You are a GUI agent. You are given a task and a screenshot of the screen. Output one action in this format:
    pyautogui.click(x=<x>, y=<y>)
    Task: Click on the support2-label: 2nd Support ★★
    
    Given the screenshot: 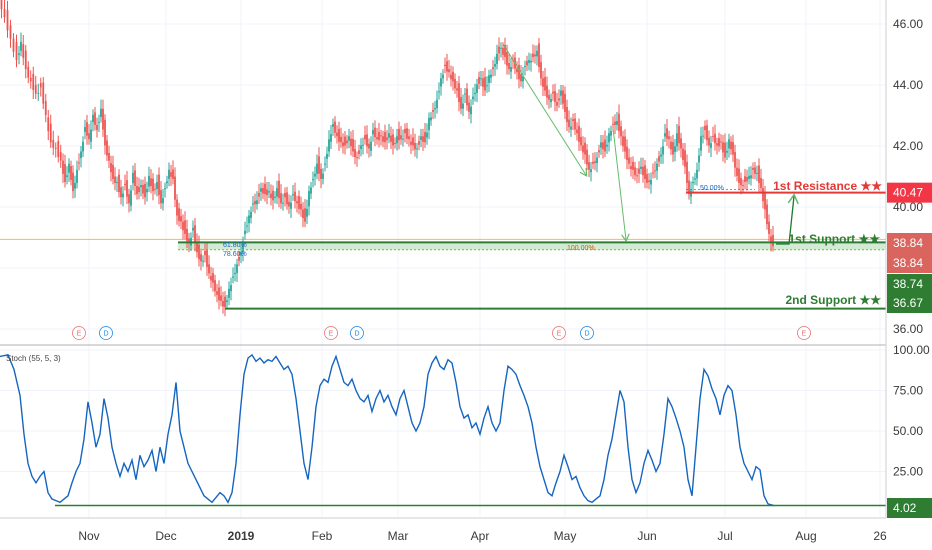 What is the action you would take?
    pyautogui.click(x=833, y=300)
    